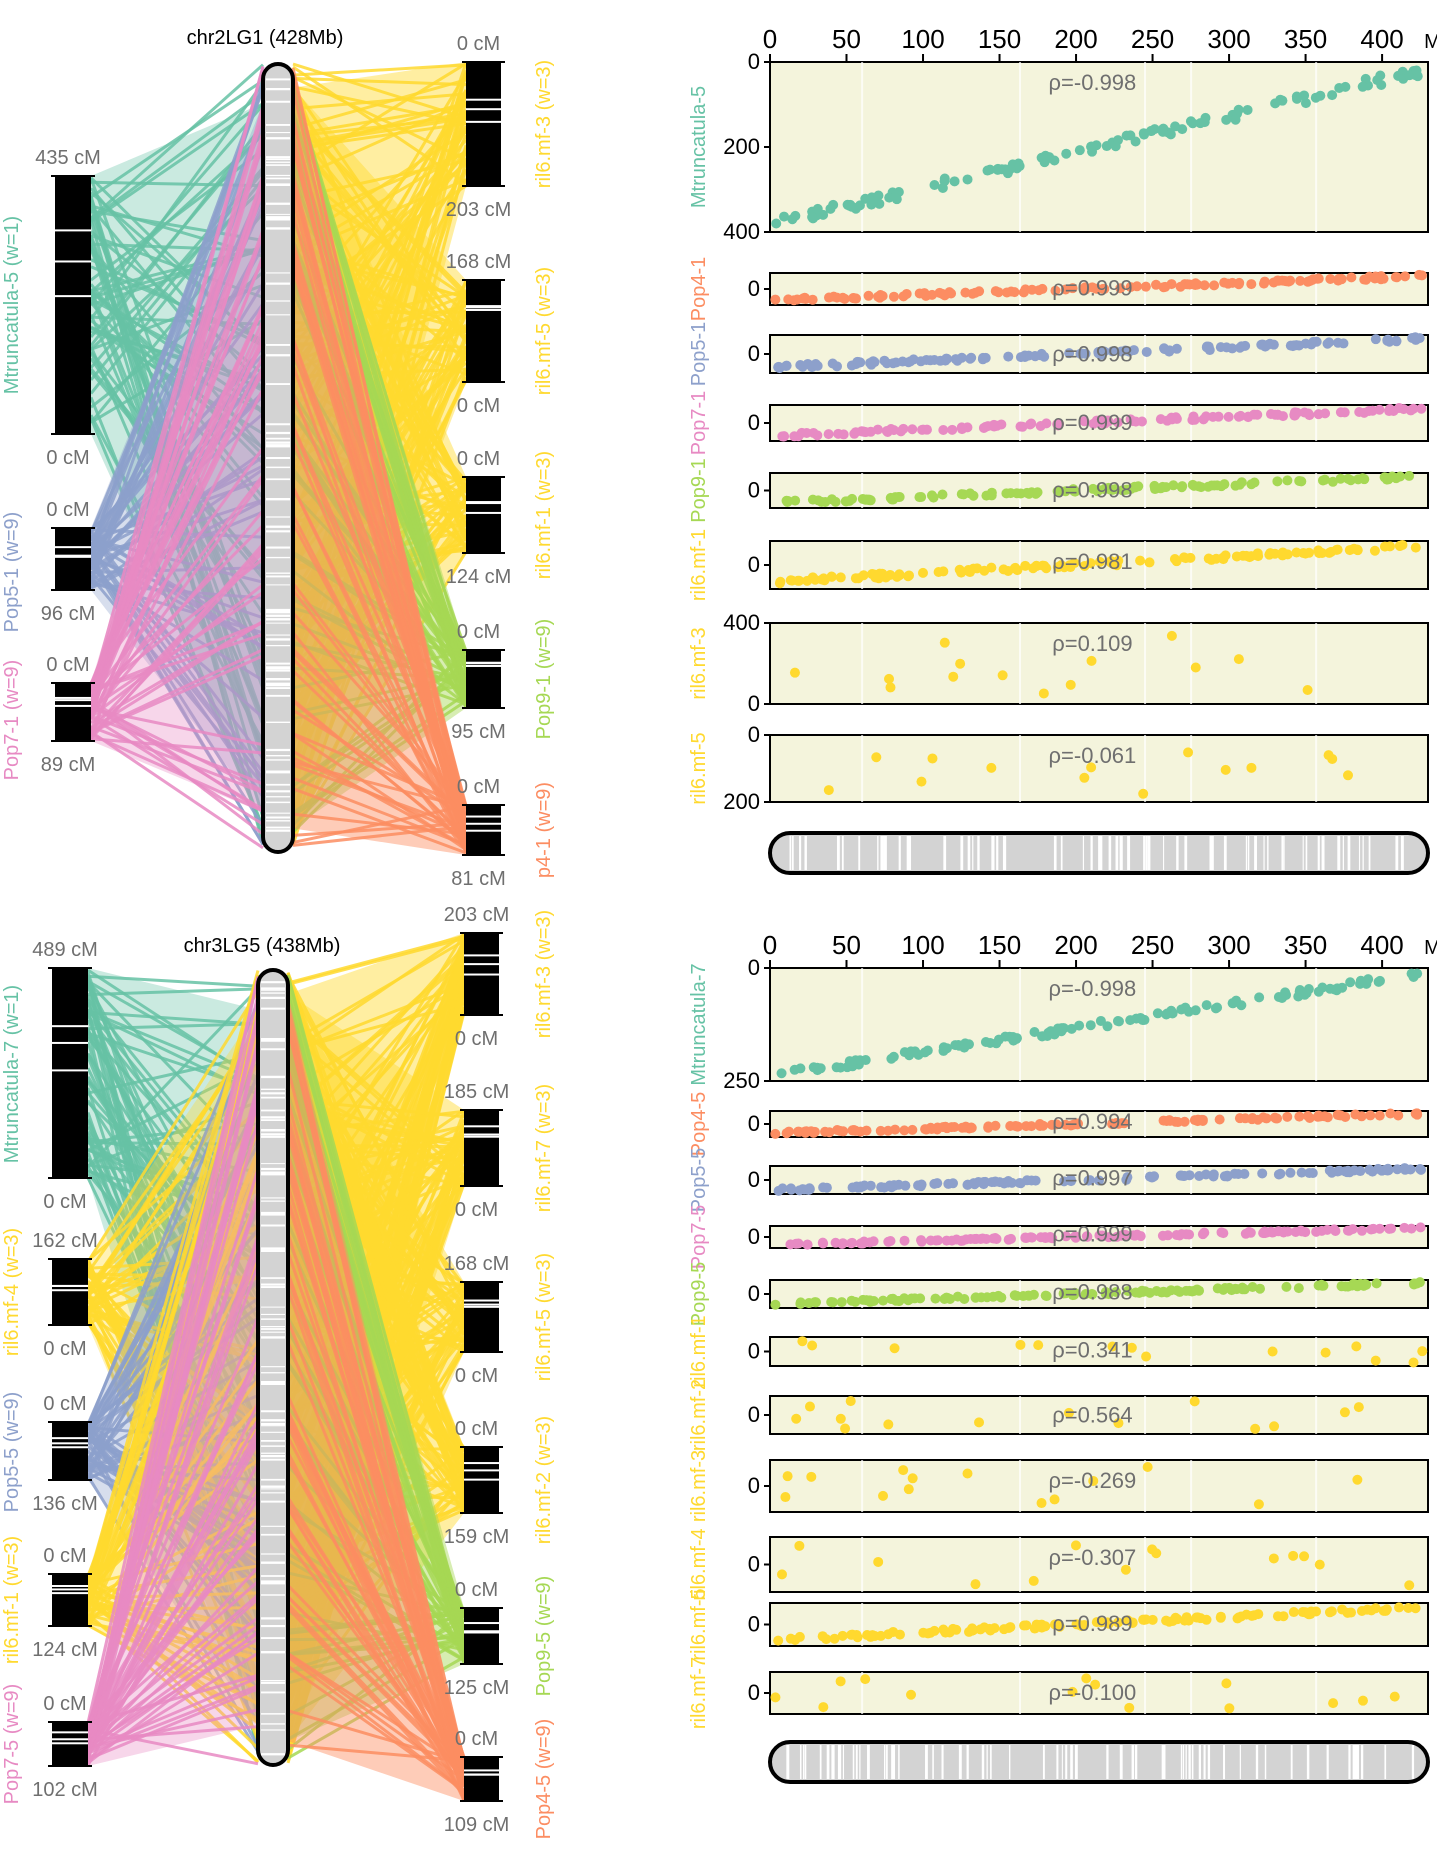 This screenshot has width=1437, height=1859. I want to click on x-tick-label: 100, so click(922, 945).